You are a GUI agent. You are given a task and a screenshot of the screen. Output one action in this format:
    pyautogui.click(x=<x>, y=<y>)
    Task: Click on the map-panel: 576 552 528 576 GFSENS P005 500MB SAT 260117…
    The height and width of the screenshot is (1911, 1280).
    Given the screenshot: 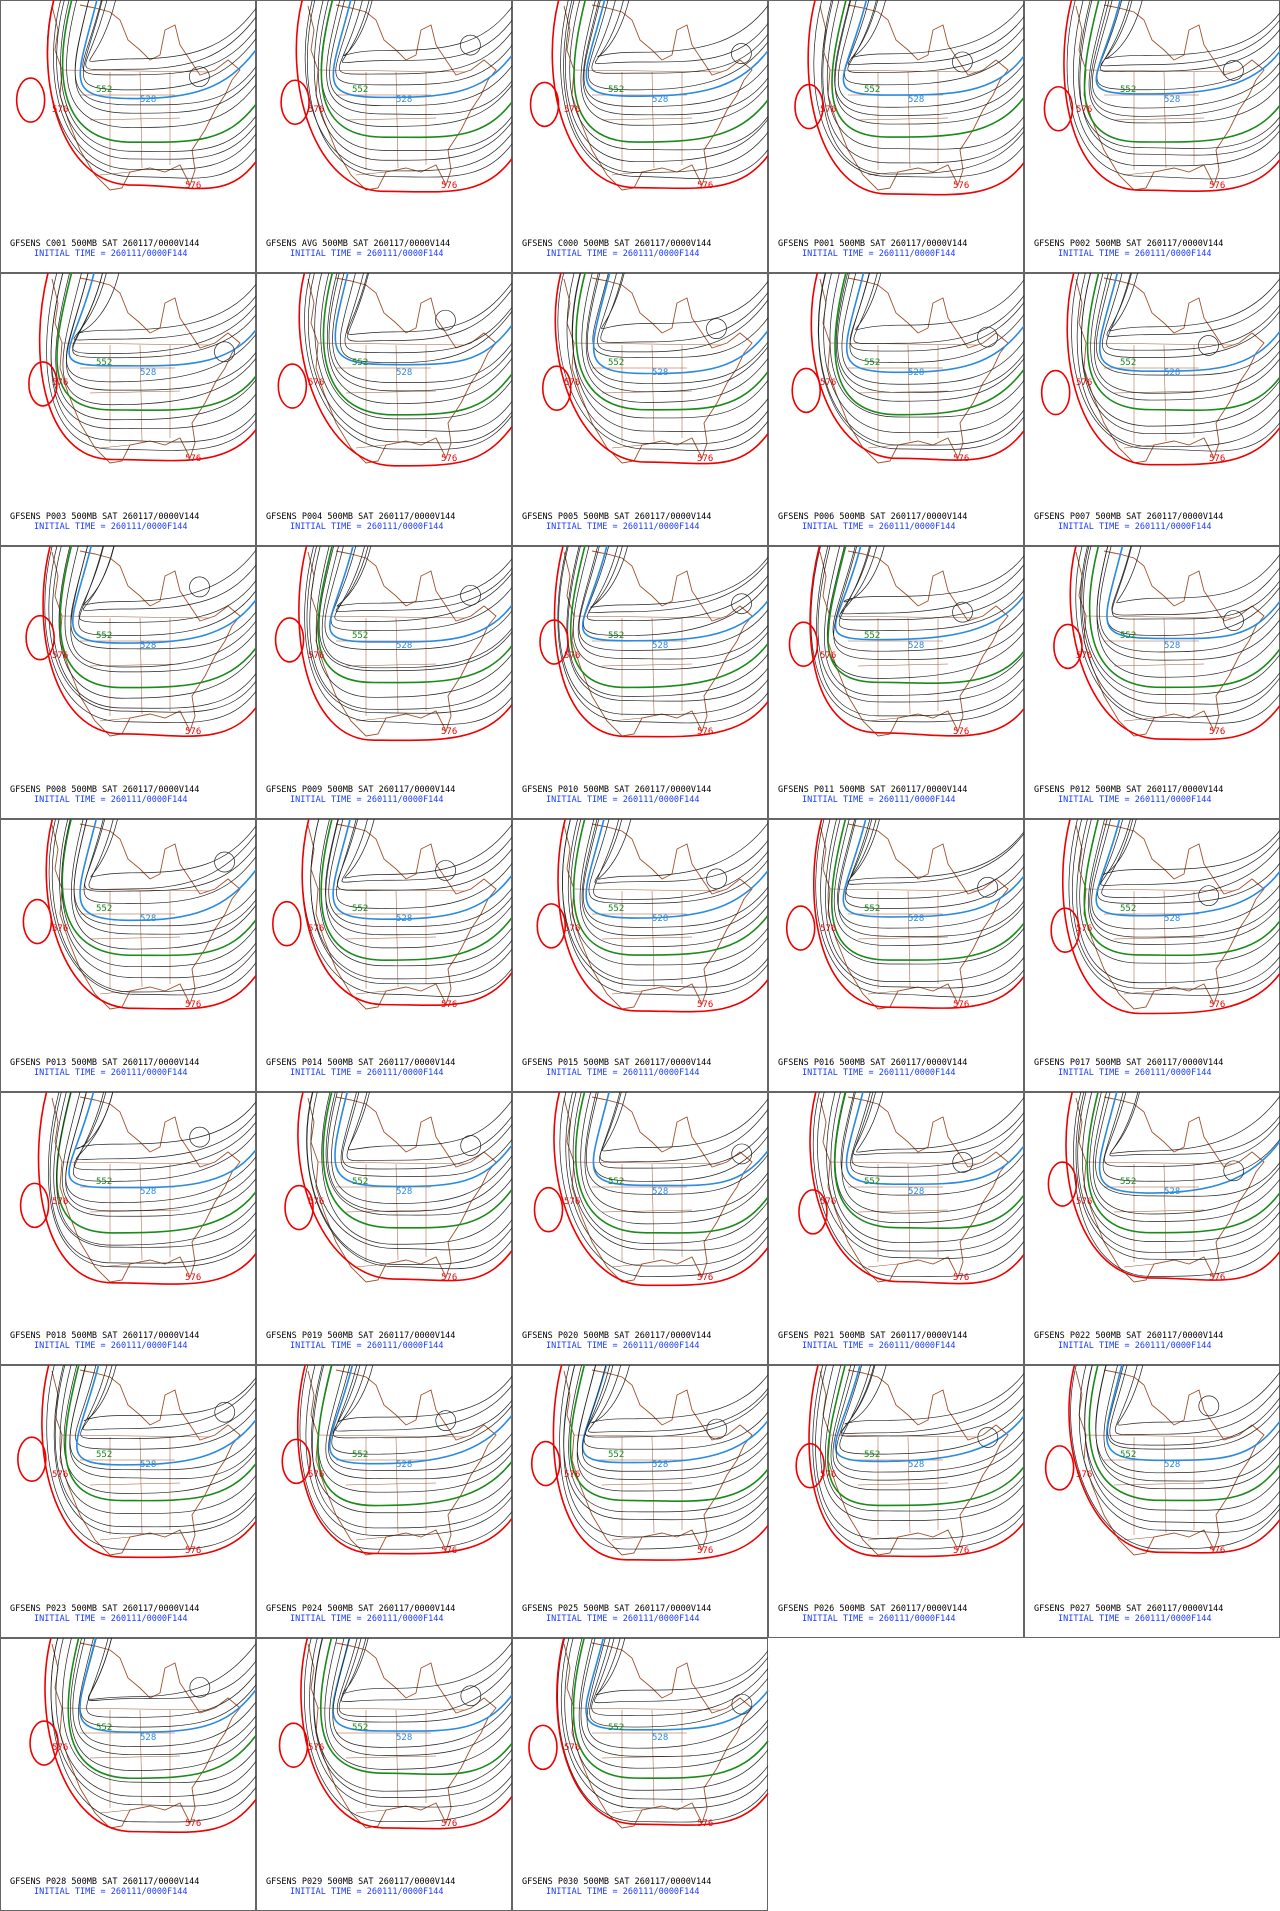 What is the action you would take?
    pyautogui.click(x=640, y=409)
    